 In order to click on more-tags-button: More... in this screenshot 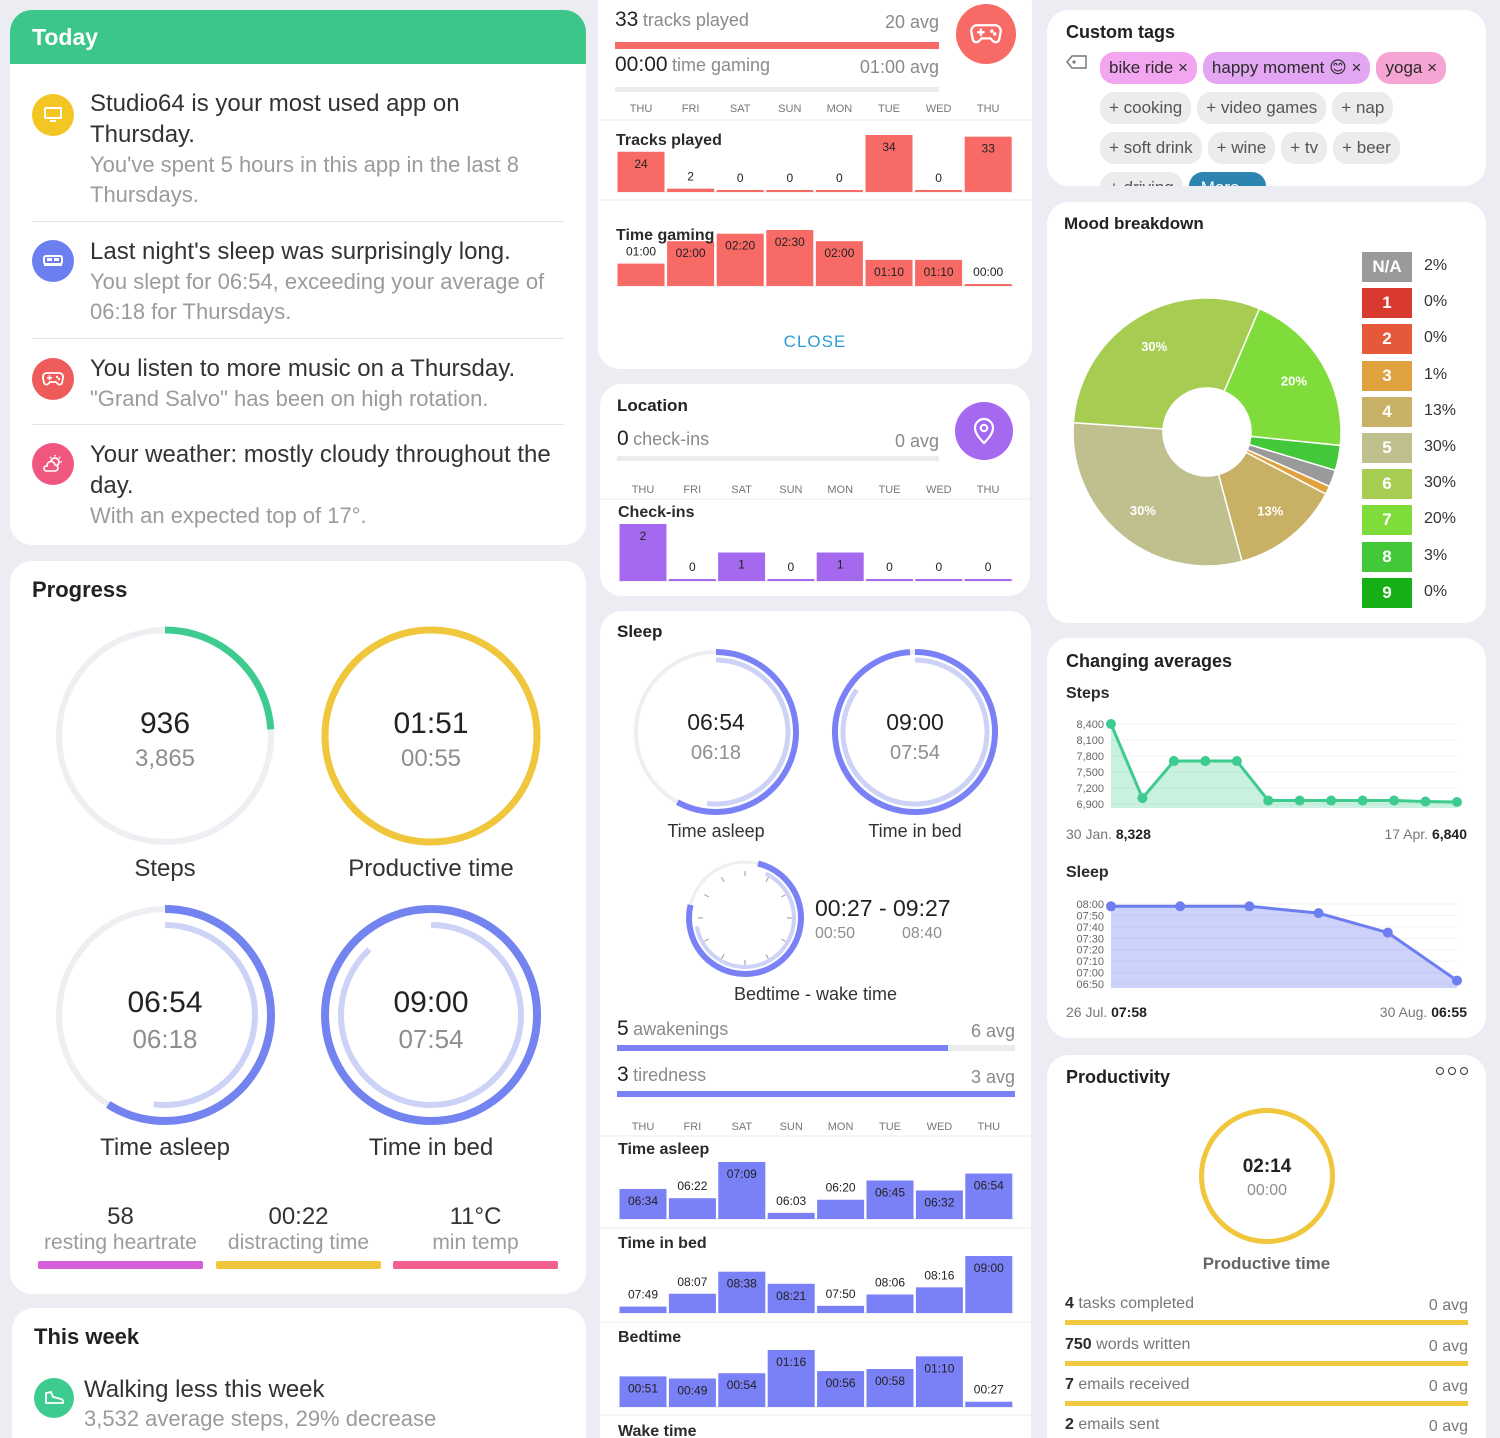, I will do `click(1227, 179)`.